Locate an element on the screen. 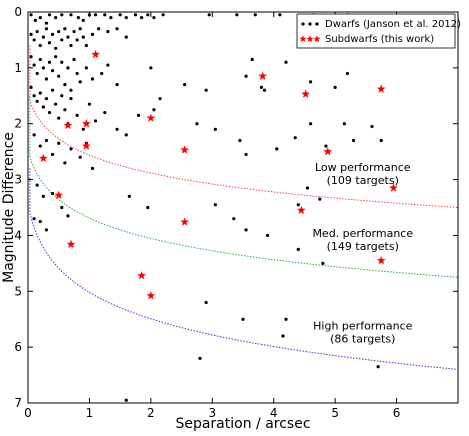  y-tick-label: 2 is located at coordinates (18, 124).